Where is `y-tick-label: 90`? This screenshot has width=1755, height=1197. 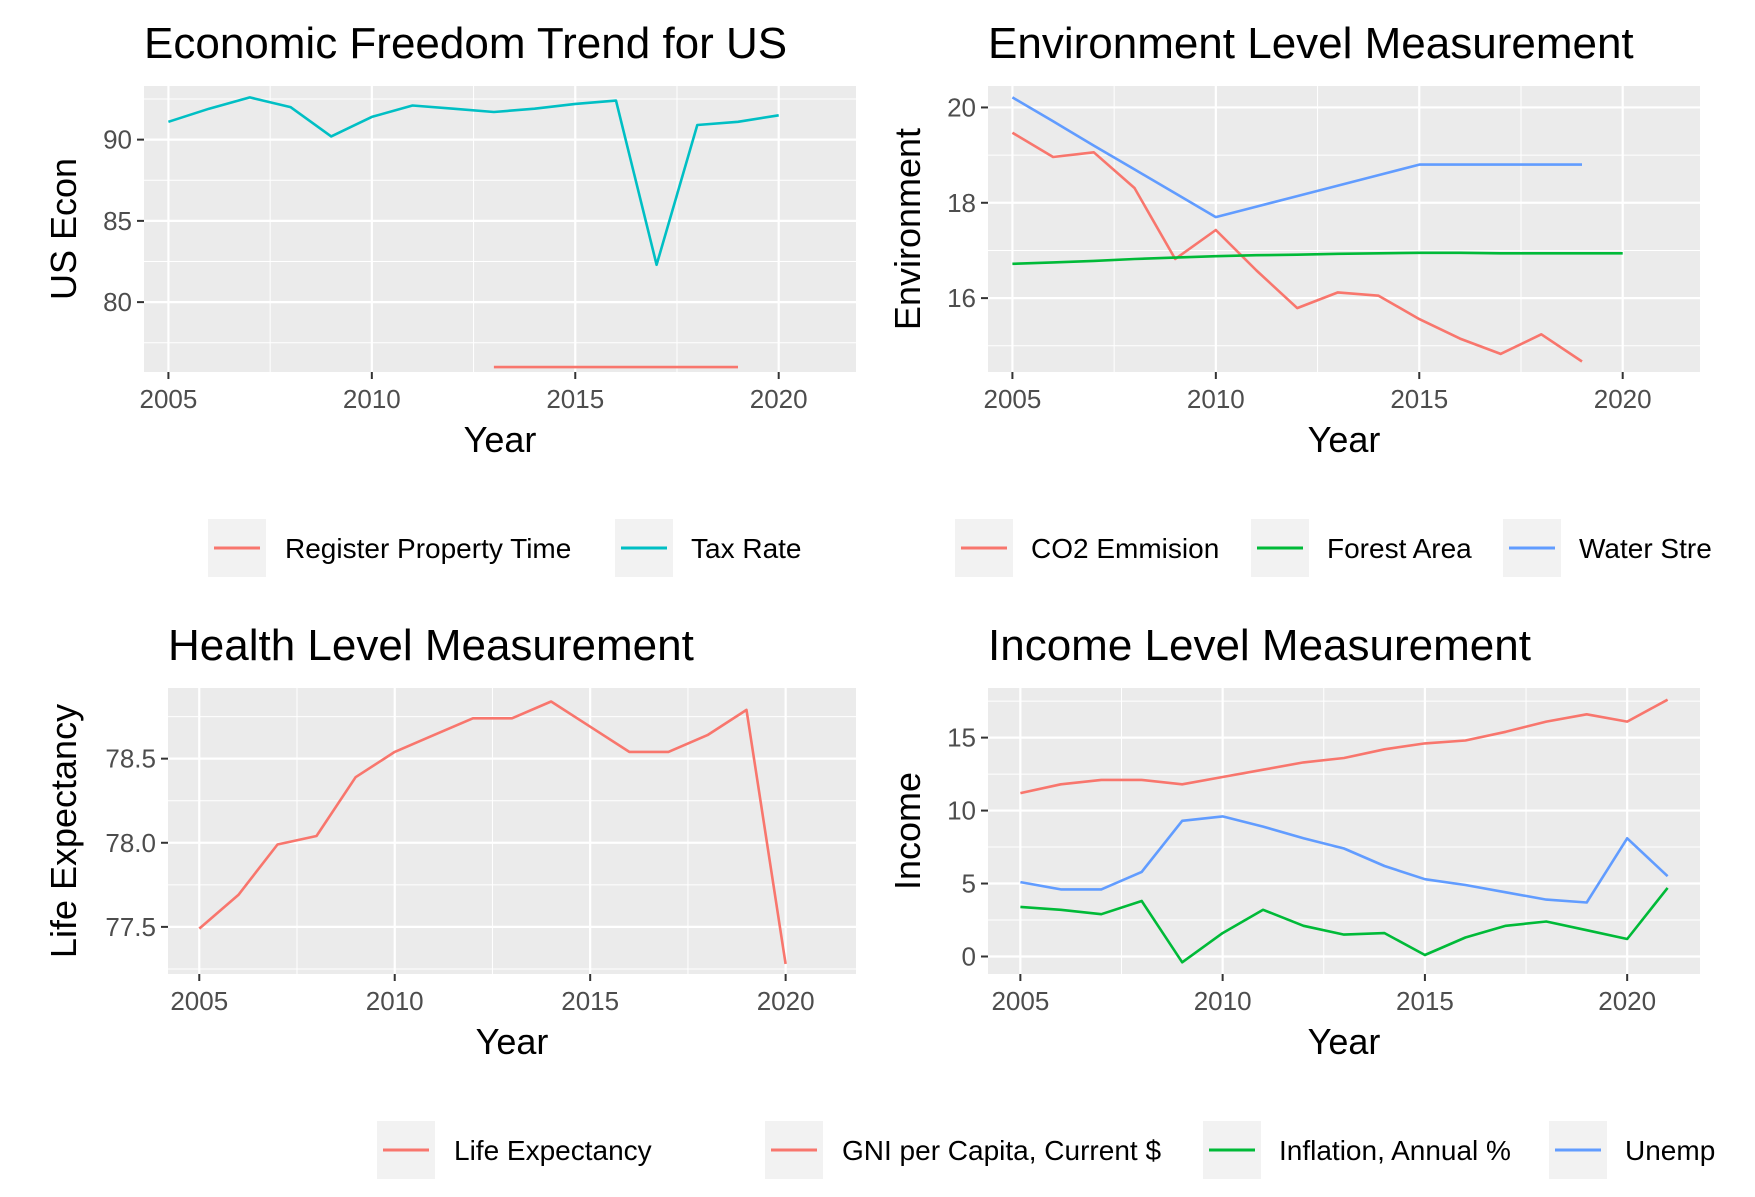
y-tick-label: 90 is located at coordinates (117, 140).